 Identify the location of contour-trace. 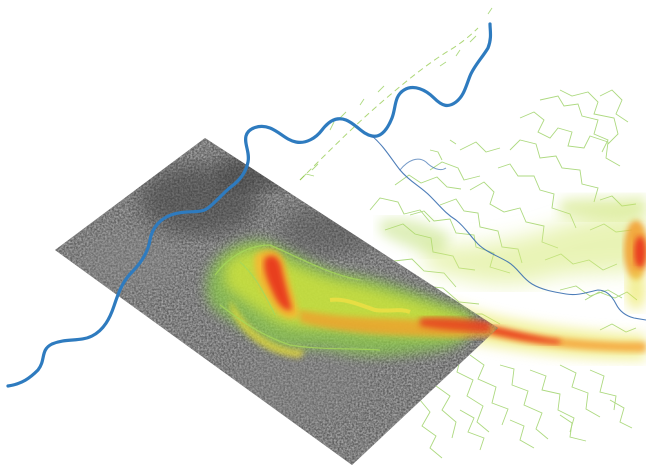
(389, 104).